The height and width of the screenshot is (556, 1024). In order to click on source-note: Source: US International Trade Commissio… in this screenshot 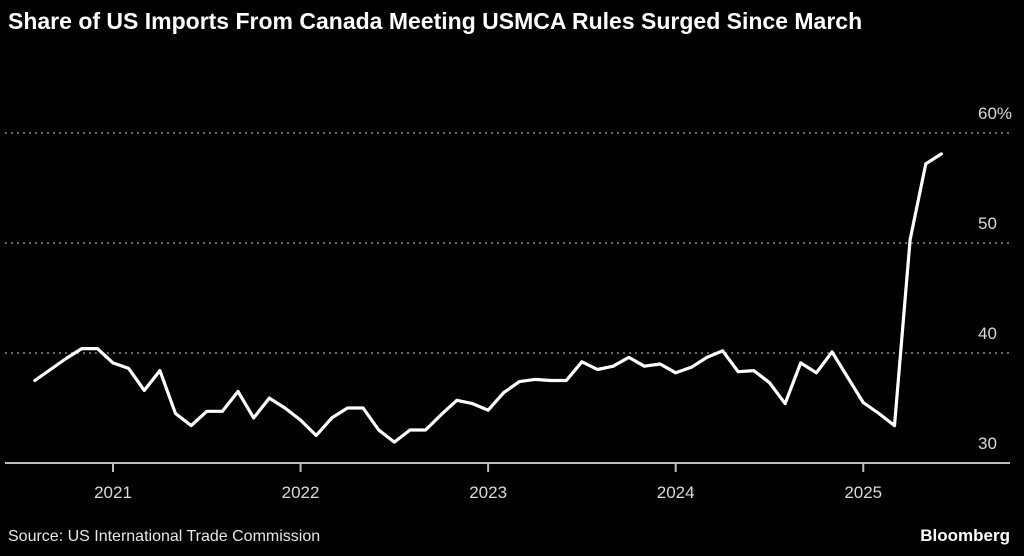, I will do `click(164, 536)`.